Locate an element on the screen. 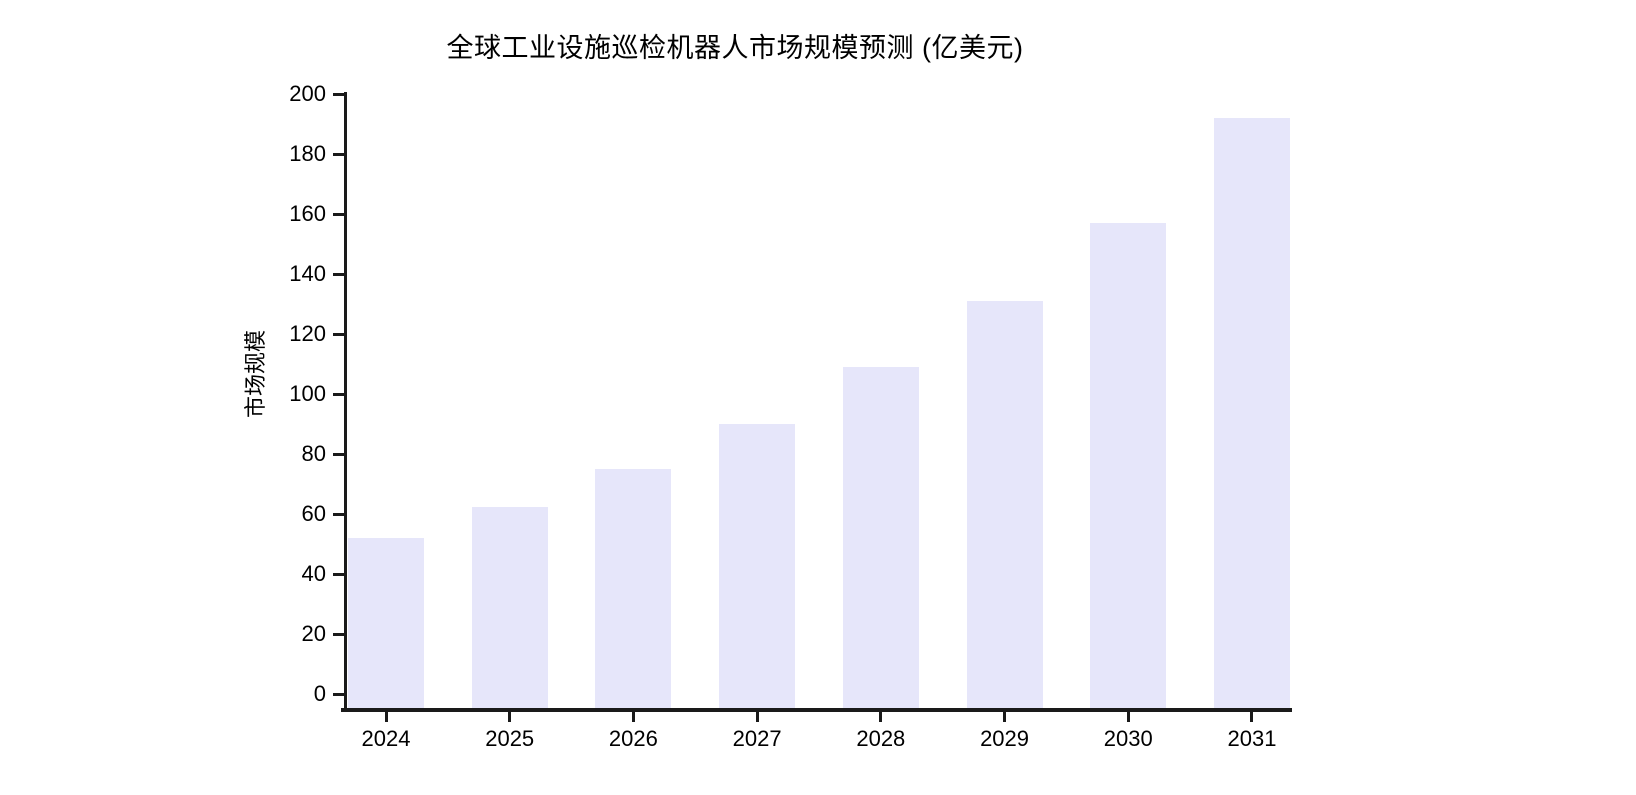  bar-2027 is located at coordinates (757, 566).